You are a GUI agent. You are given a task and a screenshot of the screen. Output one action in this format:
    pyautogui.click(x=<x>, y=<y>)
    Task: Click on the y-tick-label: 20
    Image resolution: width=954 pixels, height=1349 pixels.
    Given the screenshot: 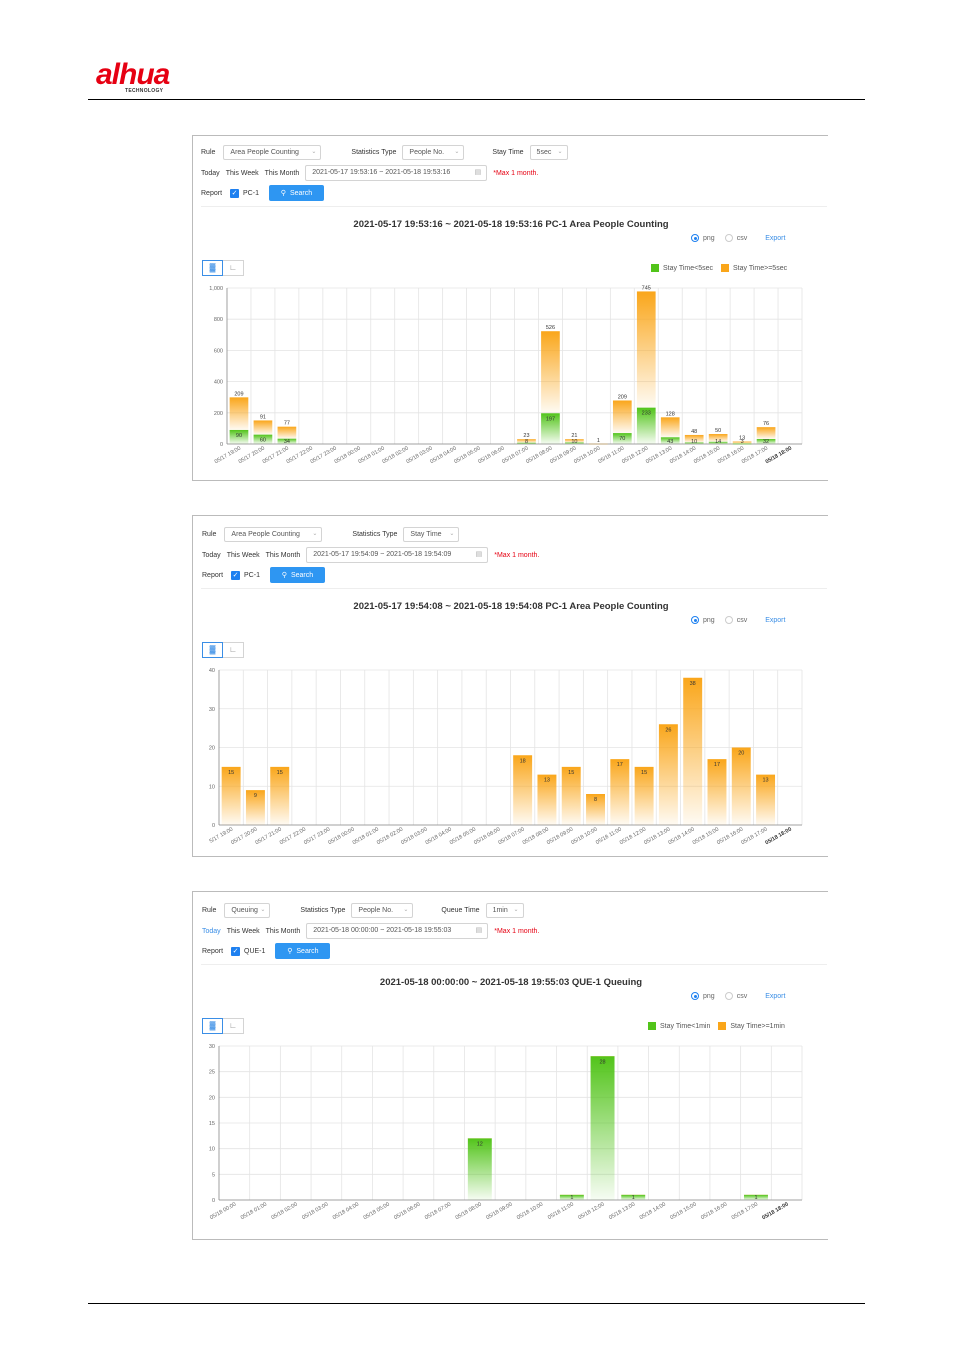 What is the action you would take?
    pyautogui.click(x=212, y=749)
    